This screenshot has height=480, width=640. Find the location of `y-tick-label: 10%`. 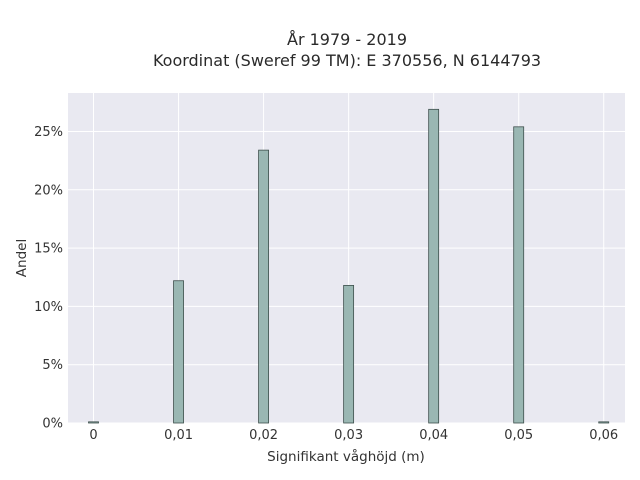

y-tick-label: 10% is located at coordinates (48, 307).